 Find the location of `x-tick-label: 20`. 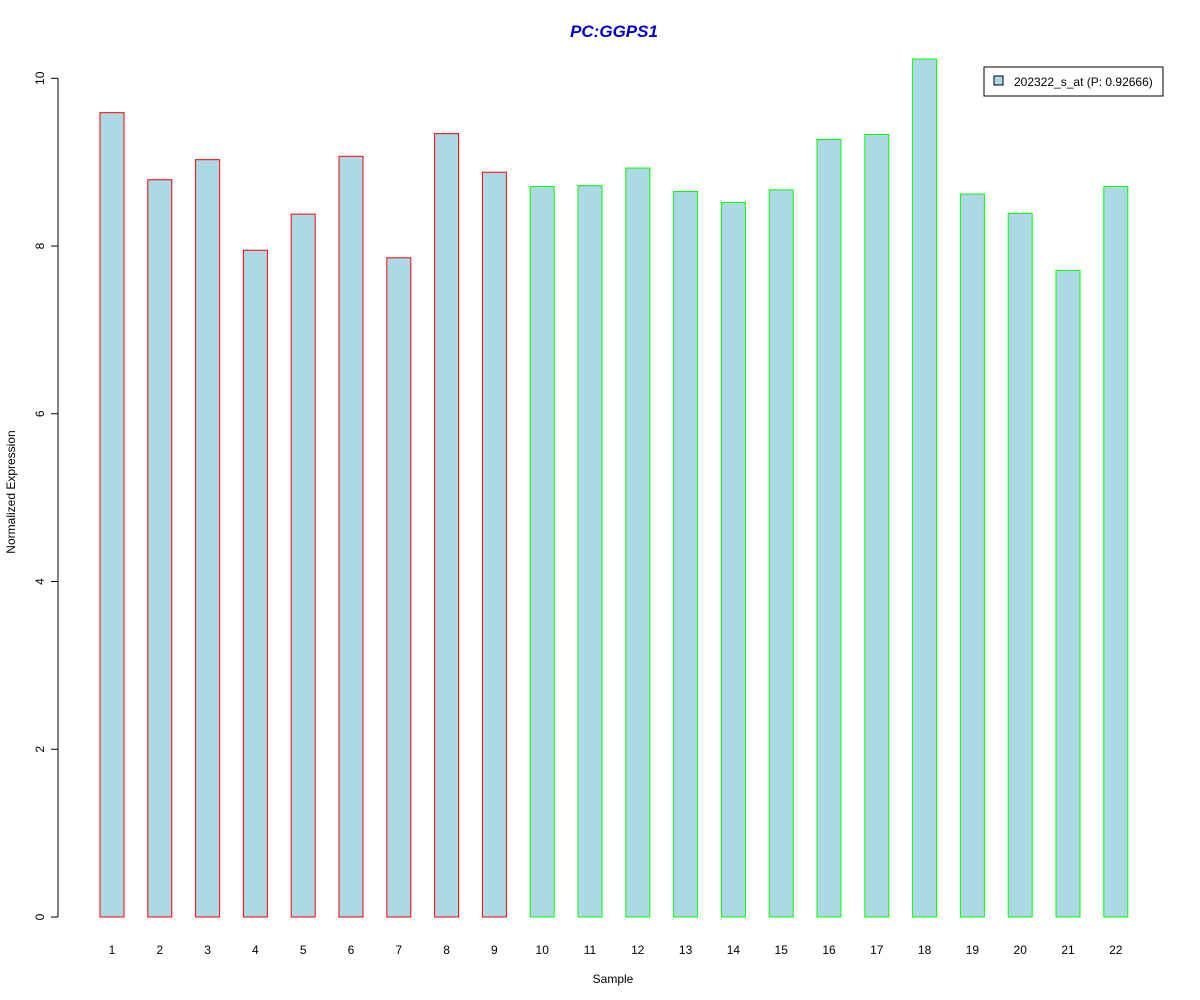

x-tick-label: 20 is located at coordinates (1021, 950).